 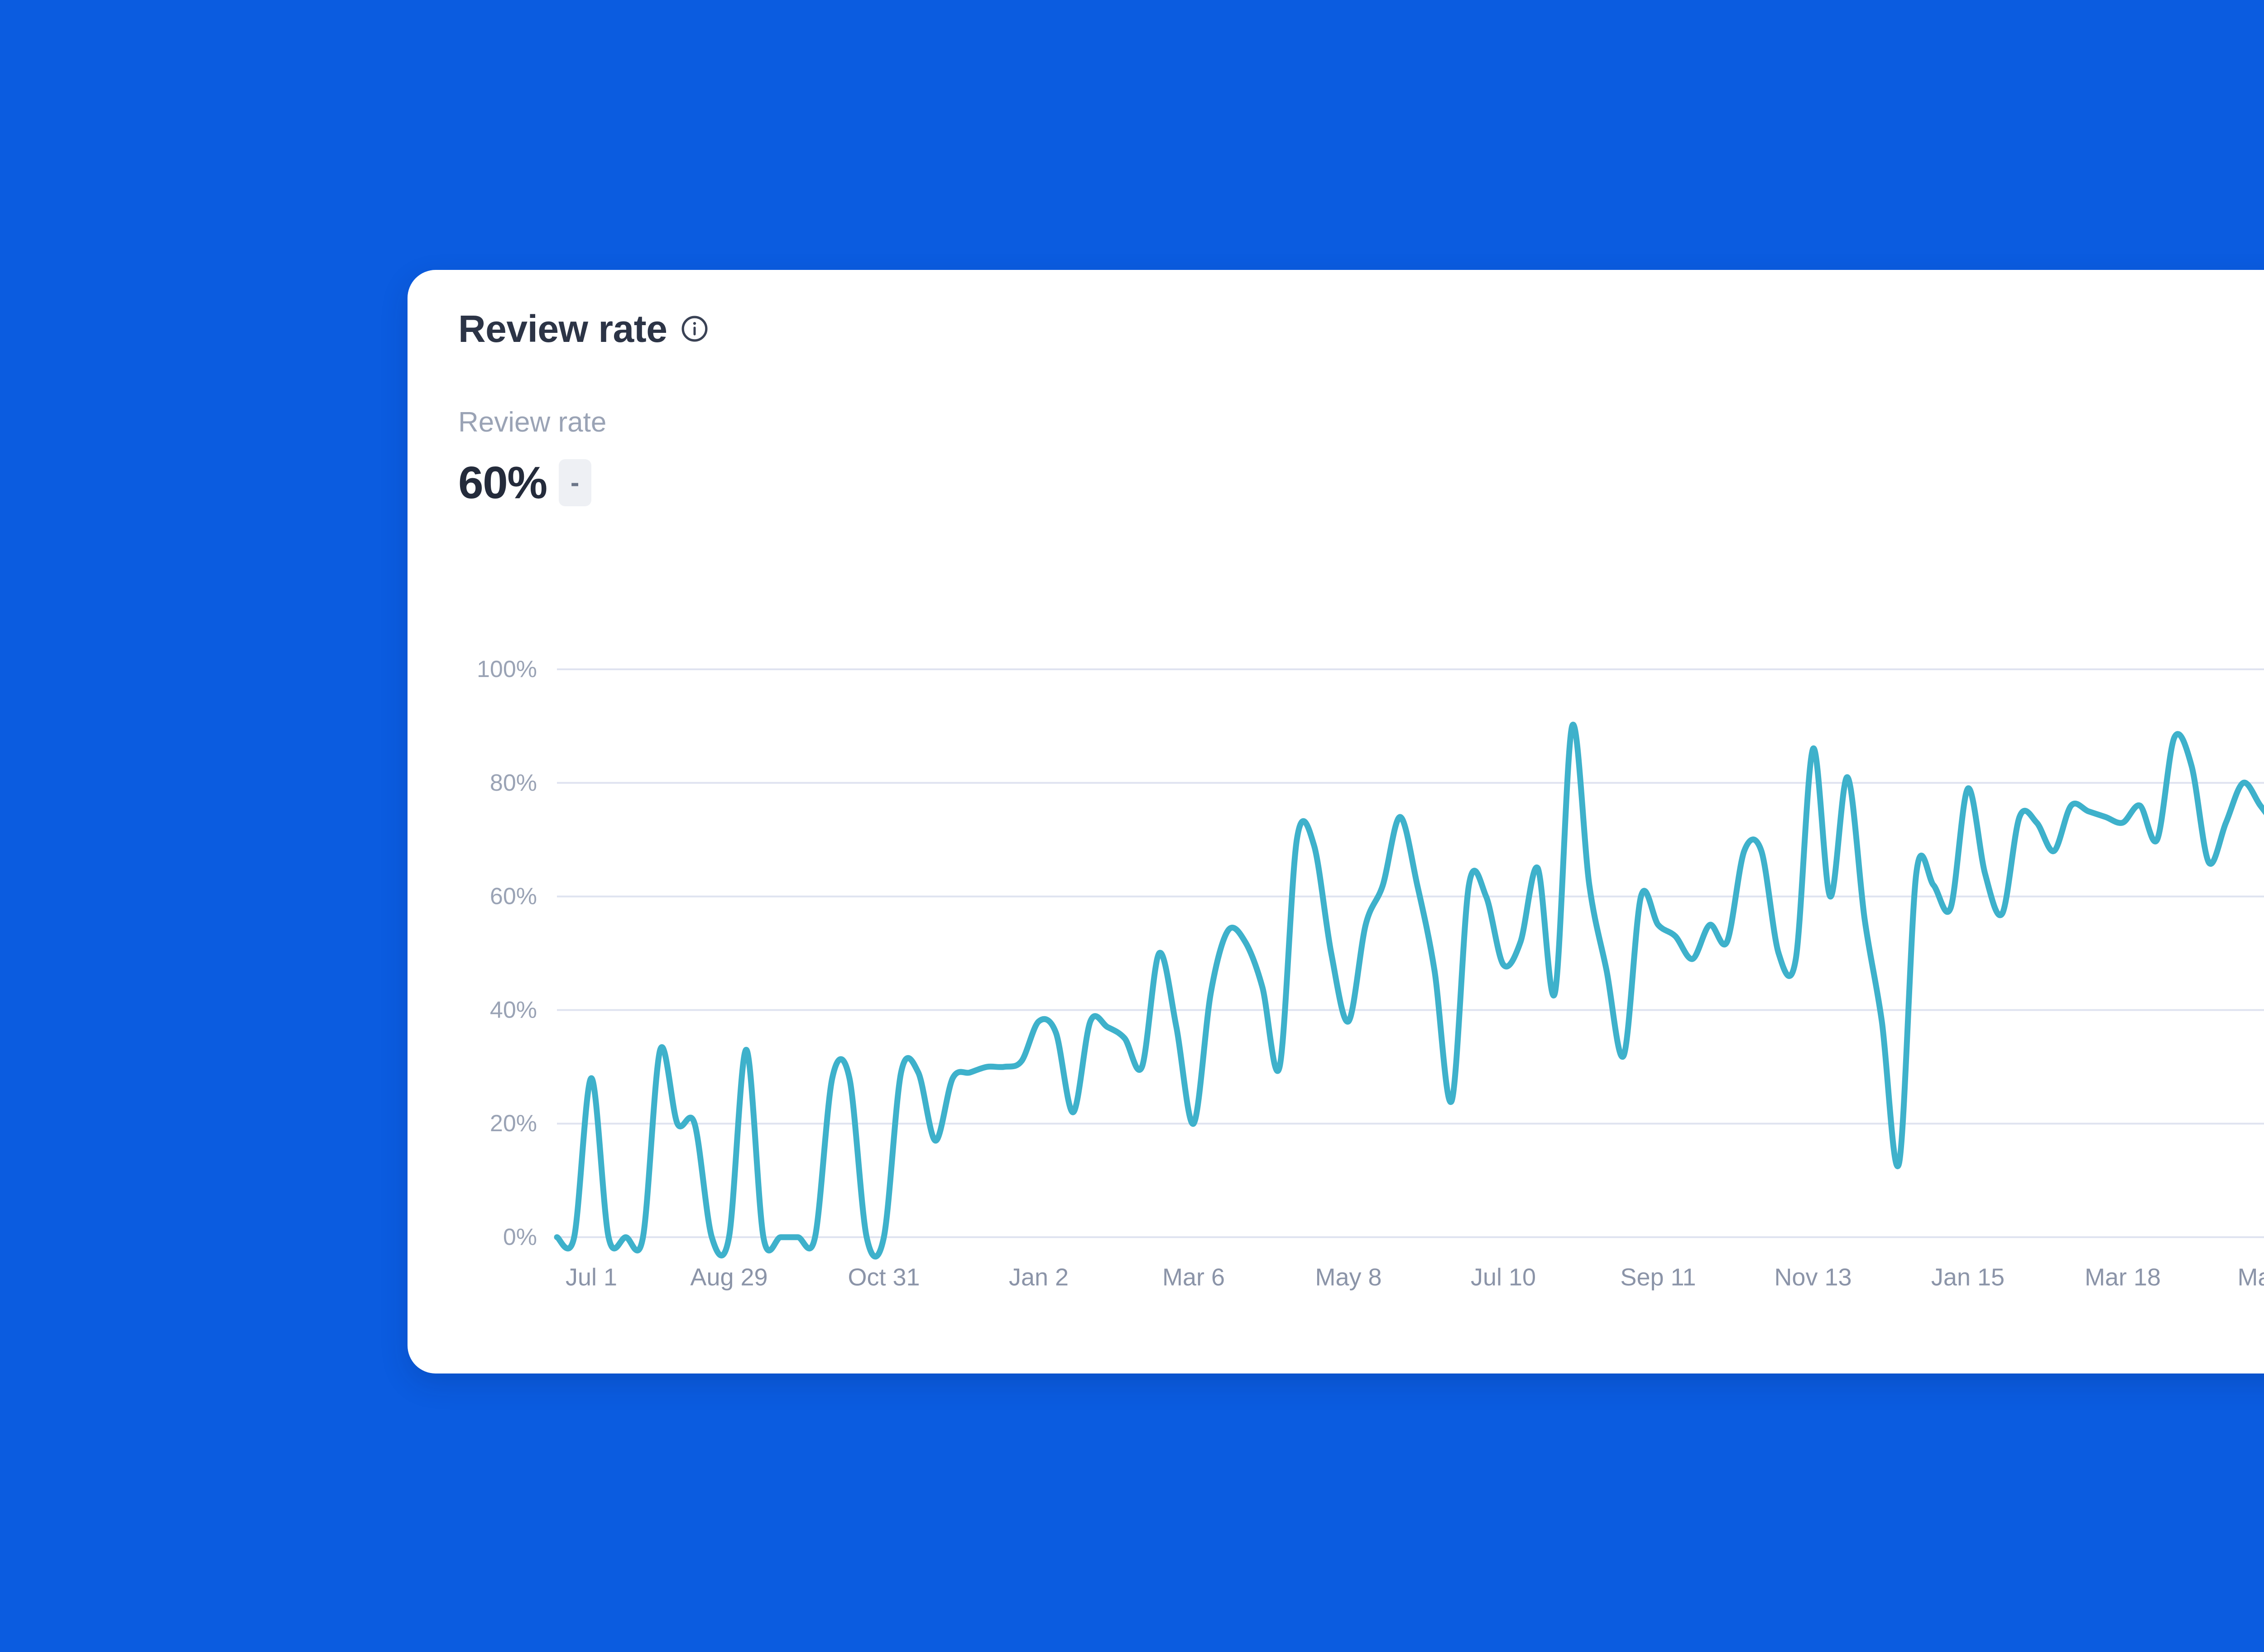 What do you see at coordinates (1193, 1277) in the screenshot?
I see `x-axis-tick-label: Mar 6` at bounding box center [1193, 1277].